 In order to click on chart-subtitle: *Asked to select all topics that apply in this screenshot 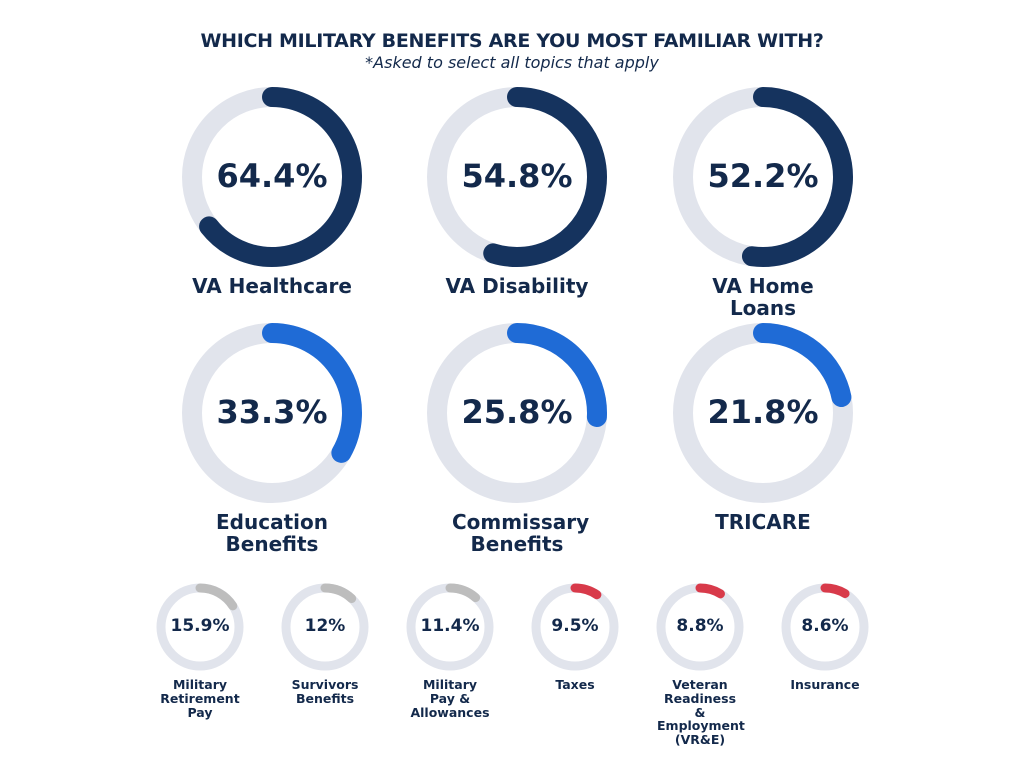, I will do `click(512, 62)`.